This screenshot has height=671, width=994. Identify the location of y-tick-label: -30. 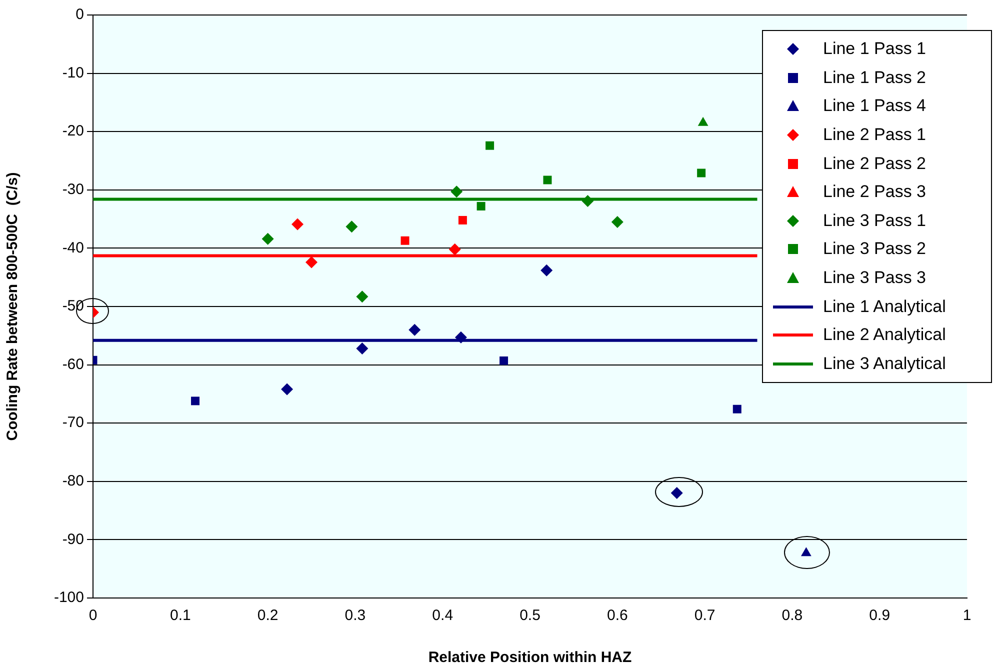
(73, 189).